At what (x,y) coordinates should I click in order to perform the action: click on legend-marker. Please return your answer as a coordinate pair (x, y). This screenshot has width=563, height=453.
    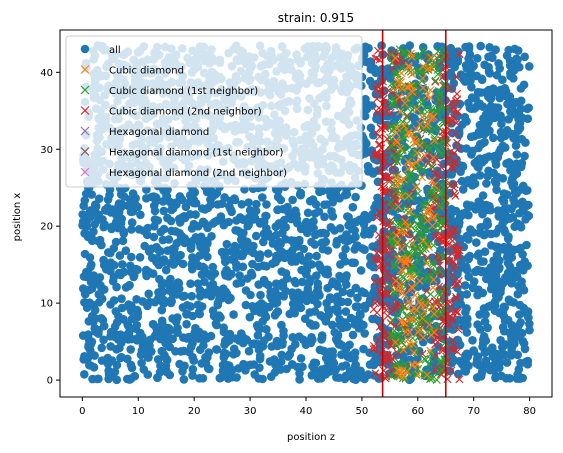
    Looking at the image, I should click on (85, 69).